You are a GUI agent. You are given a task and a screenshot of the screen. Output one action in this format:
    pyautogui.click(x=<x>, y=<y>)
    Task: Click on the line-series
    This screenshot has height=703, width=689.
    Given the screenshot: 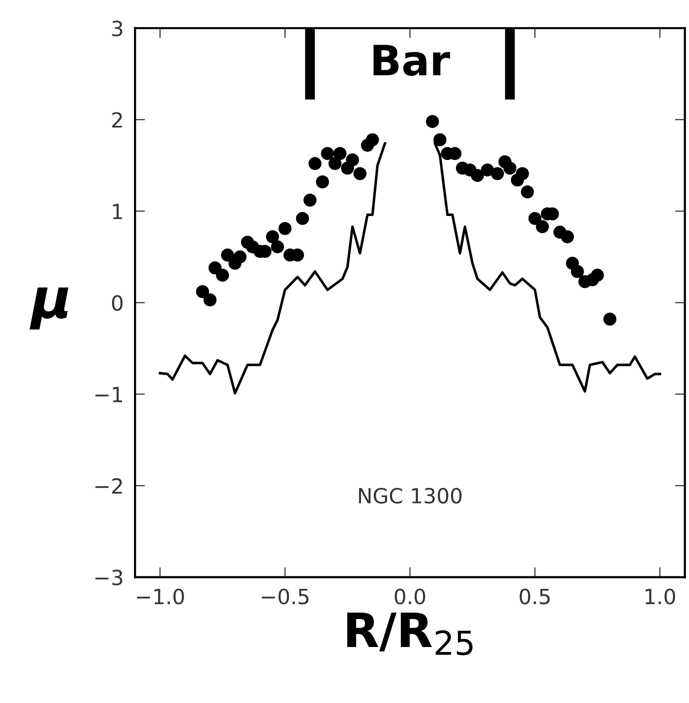 What is the action you would take?
    pyautogui.click(x=272, y=268)
    